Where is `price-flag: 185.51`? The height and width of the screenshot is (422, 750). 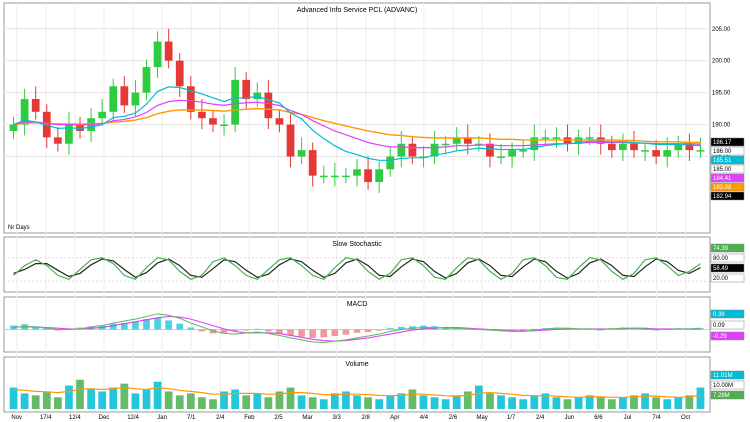 price-flag: 185.51 is located at coordinates (722, 161).